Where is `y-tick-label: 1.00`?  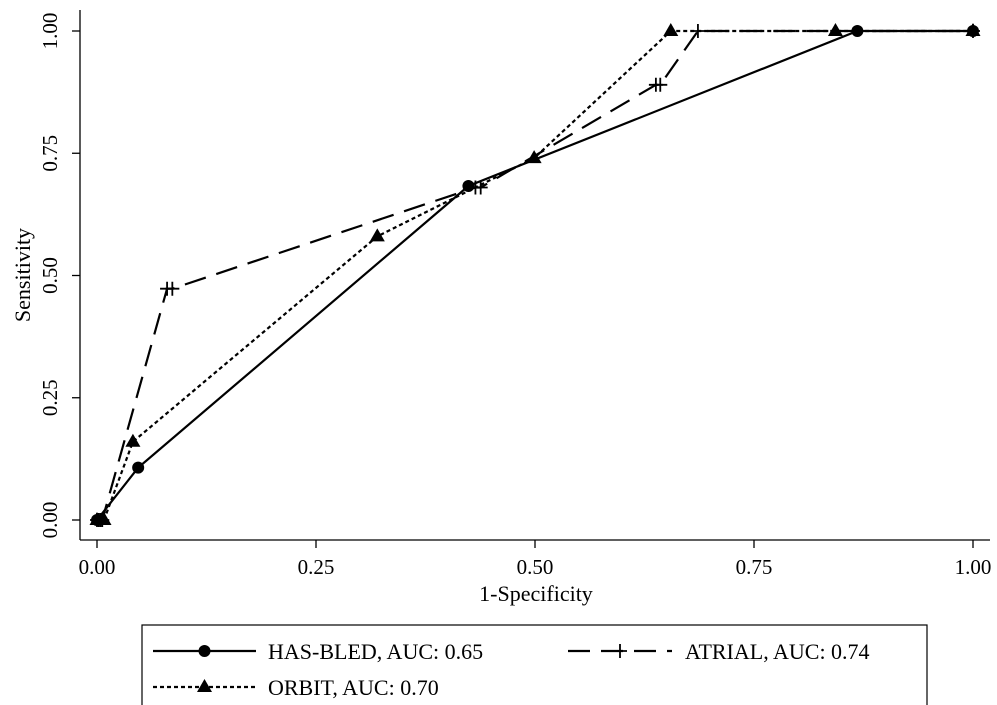
y-tick-label: 1.00 is located at coordinates (50, 31).